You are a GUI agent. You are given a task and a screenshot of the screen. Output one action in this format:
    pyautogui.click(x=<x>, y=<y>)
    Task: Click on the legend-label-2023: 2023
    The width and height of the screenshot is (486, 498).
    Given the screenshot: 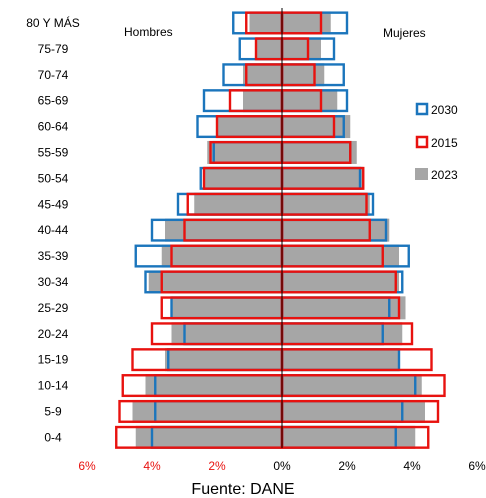 What is the action you would take?
    pyautogui.click(x=444, y=175)
    